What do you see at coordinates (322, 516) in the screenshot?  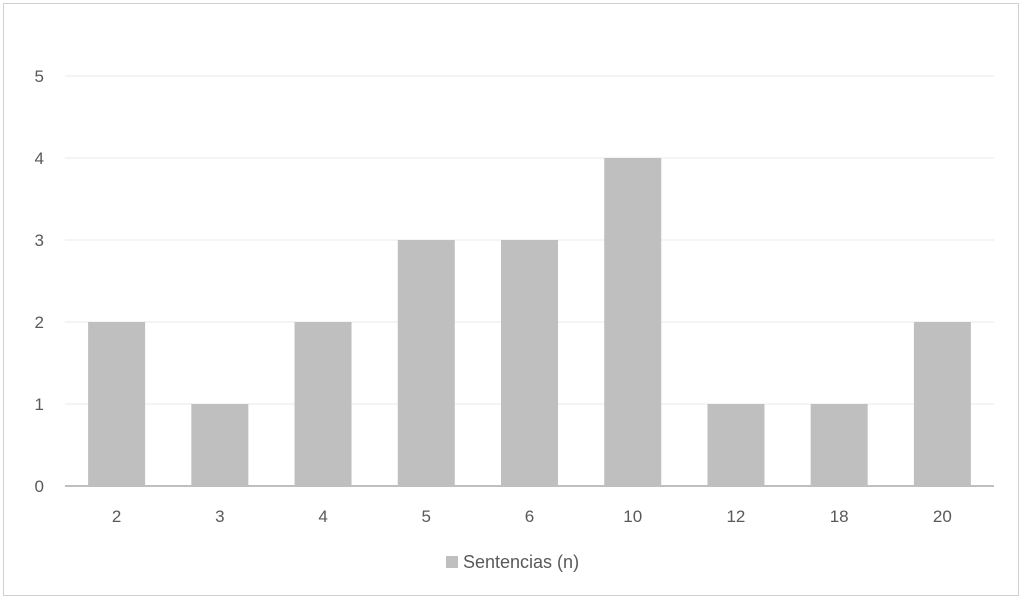 I see `x-tick-label: 4` at bounding box center [322, 516].